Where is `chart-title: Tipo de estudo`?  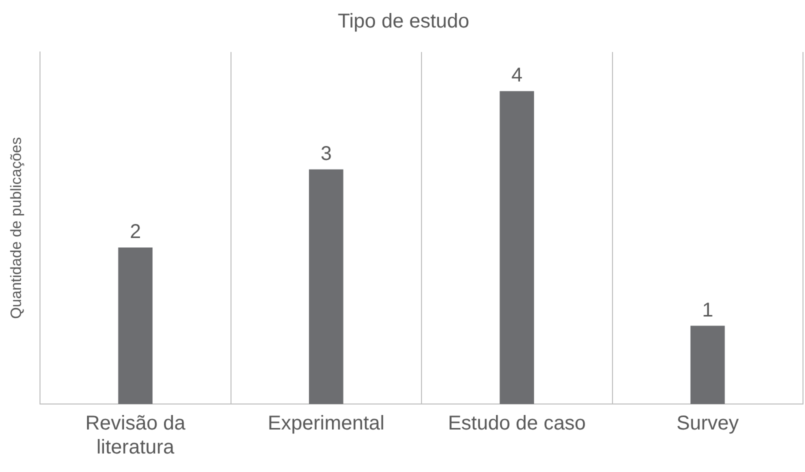
chart-title: Tipo de estudo is located at coordinates (404, 21).